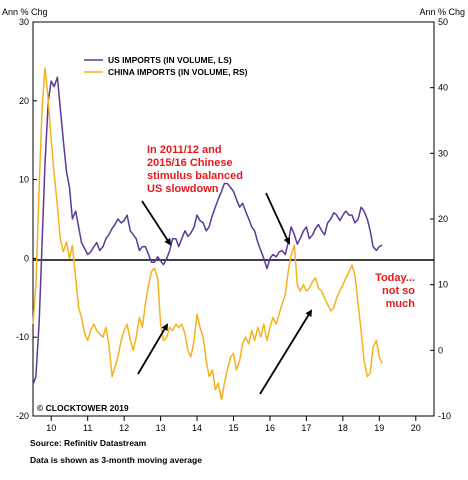 This screenshot has width=468, height=480. Describe the element at coordinates (22, 416) in the screenshot. I see `left-tick-label: -20` at that location.